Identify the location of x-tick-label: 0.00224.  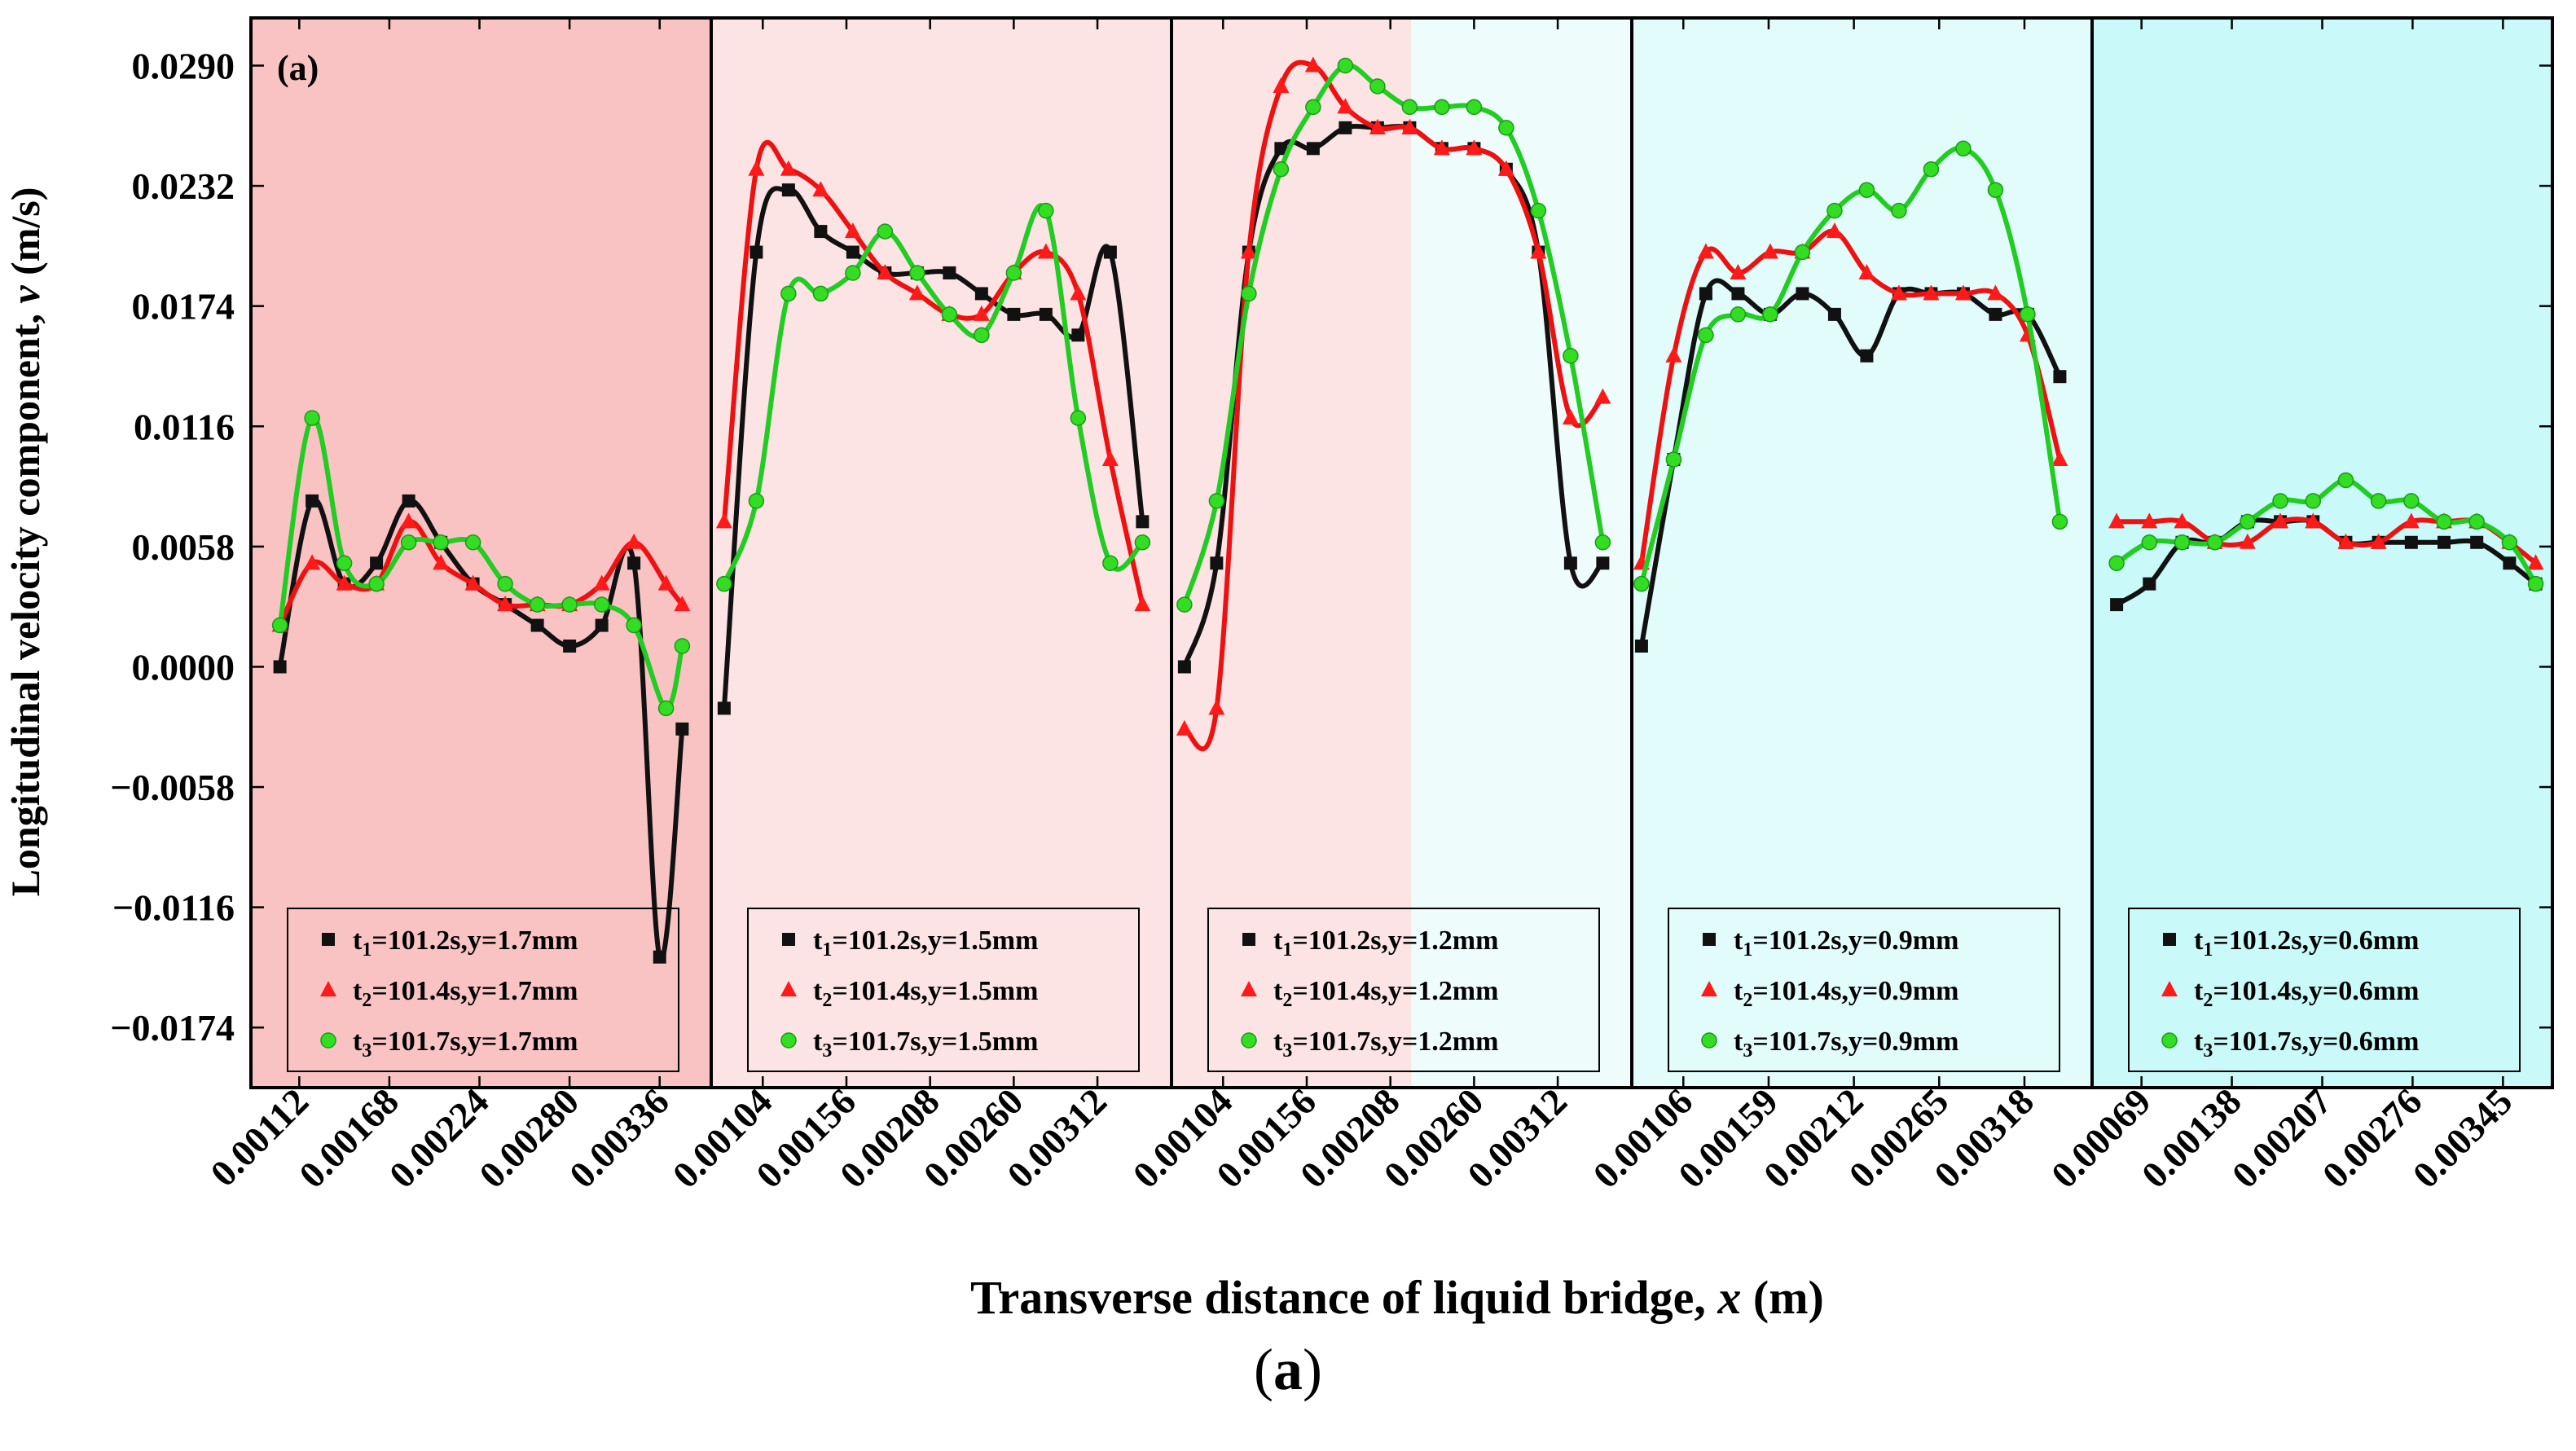
(439, 1138).